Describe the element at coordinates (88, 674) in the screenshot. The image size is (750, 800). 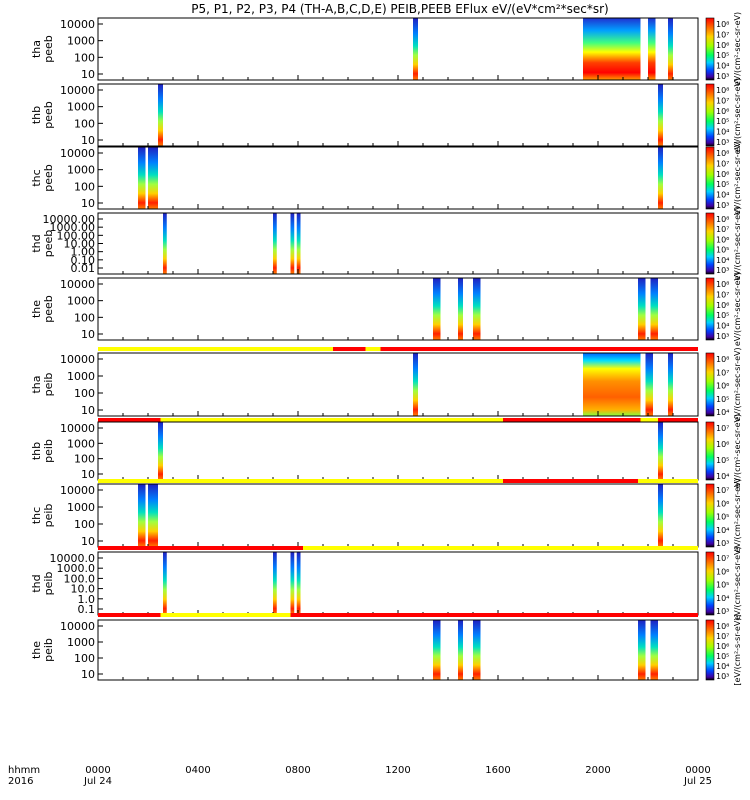
I see `ytick-label-the-peib-3: 10` at that location.